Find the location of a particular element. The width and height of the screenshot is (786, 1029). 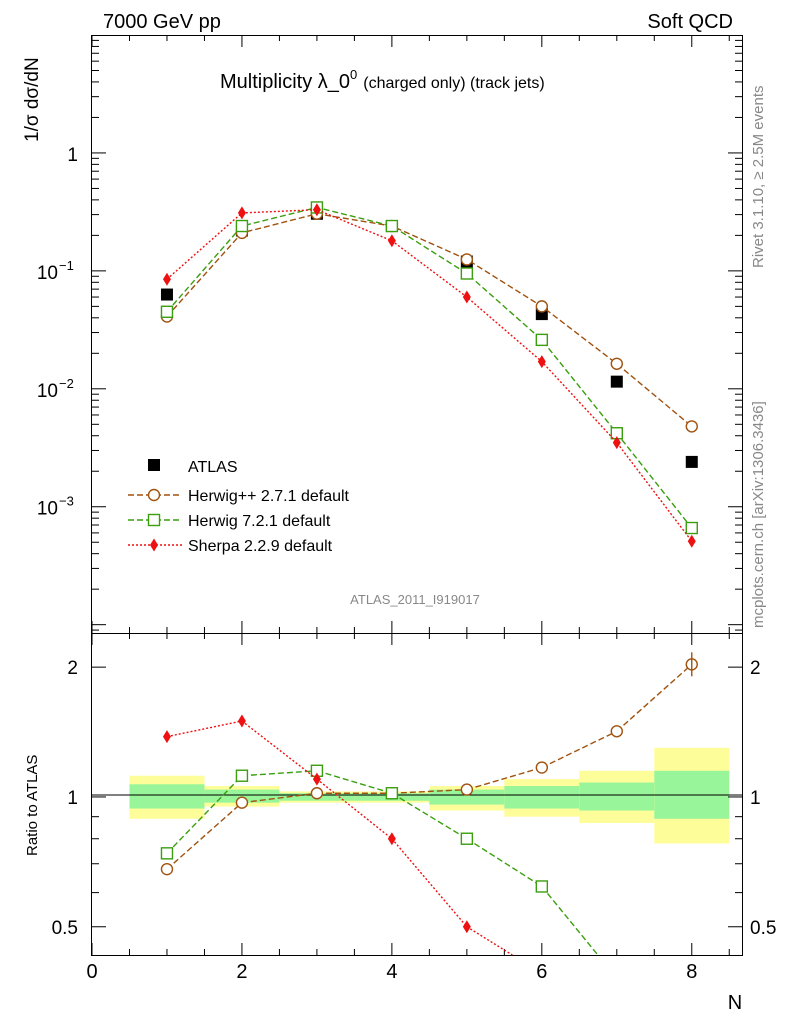

rivet-version-label: Rivet 3.1.10, ≥ 2.5M events is located at coordinates (758, 177).